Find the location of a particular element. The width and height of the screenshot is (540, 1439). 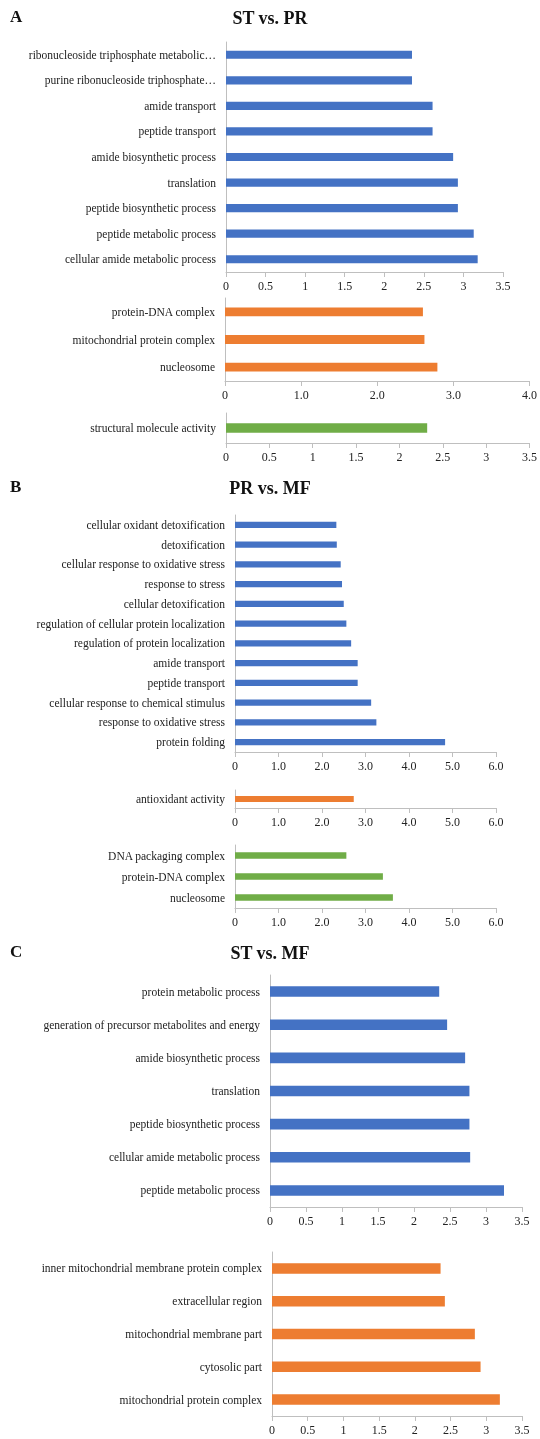

text: C is located at coordinates (16, 951).